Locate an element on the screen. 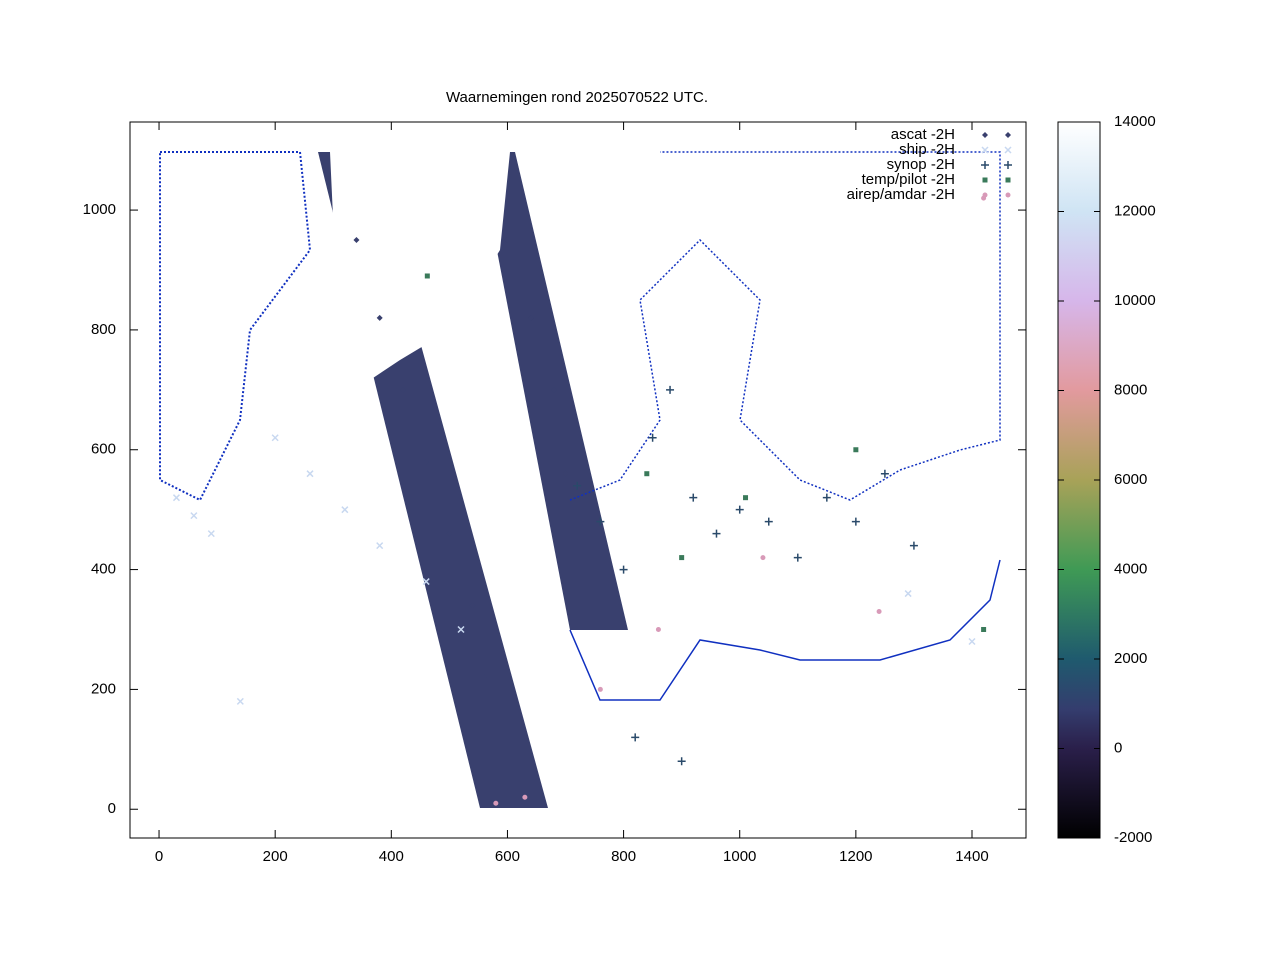  x-tick-label: 200 is located at coordinates (275, 856).